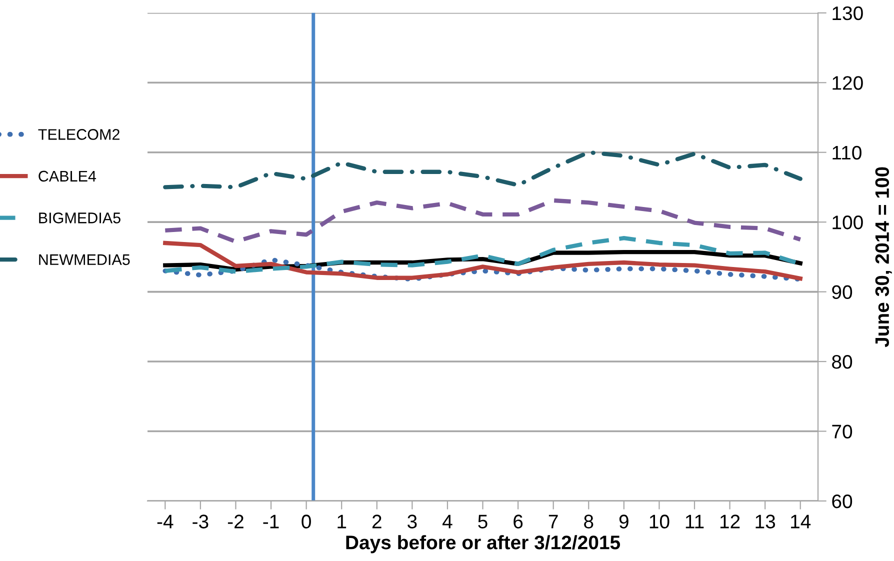  Describe the element at coordinates (236, 521) in the screenshot. I see `x-tick-label: -2` at that location.